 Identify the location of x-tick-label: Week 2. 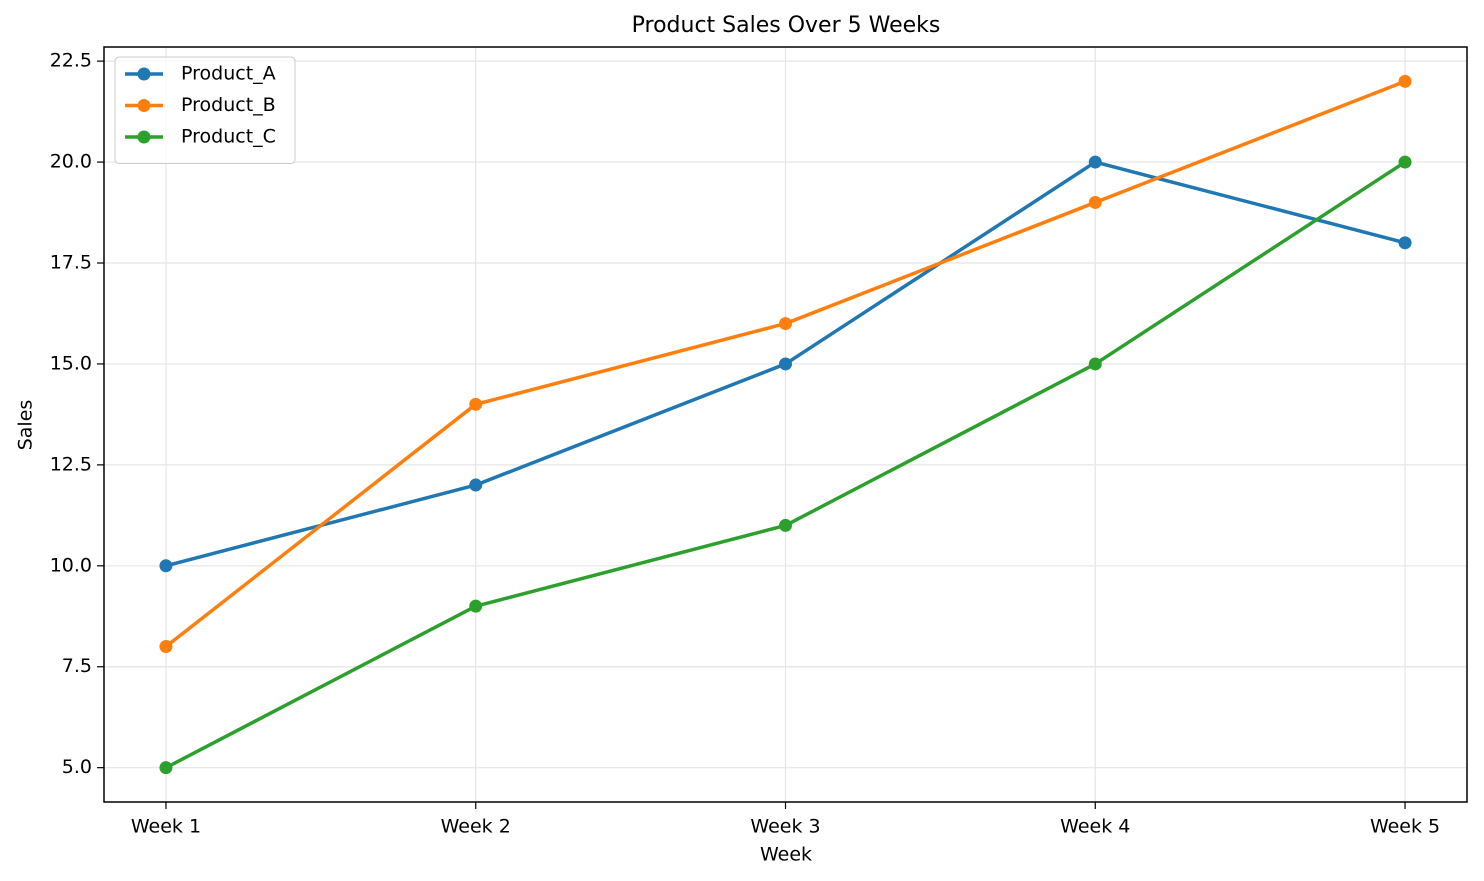
(476, 827).